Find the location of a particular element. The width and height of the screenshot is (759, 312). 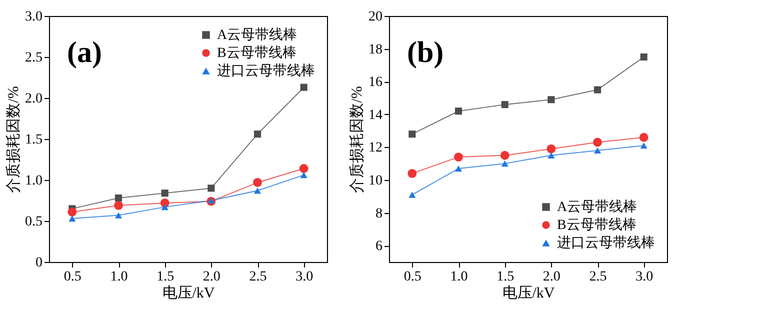

y-tick-label: 8 is located at coordinates (379, 214).